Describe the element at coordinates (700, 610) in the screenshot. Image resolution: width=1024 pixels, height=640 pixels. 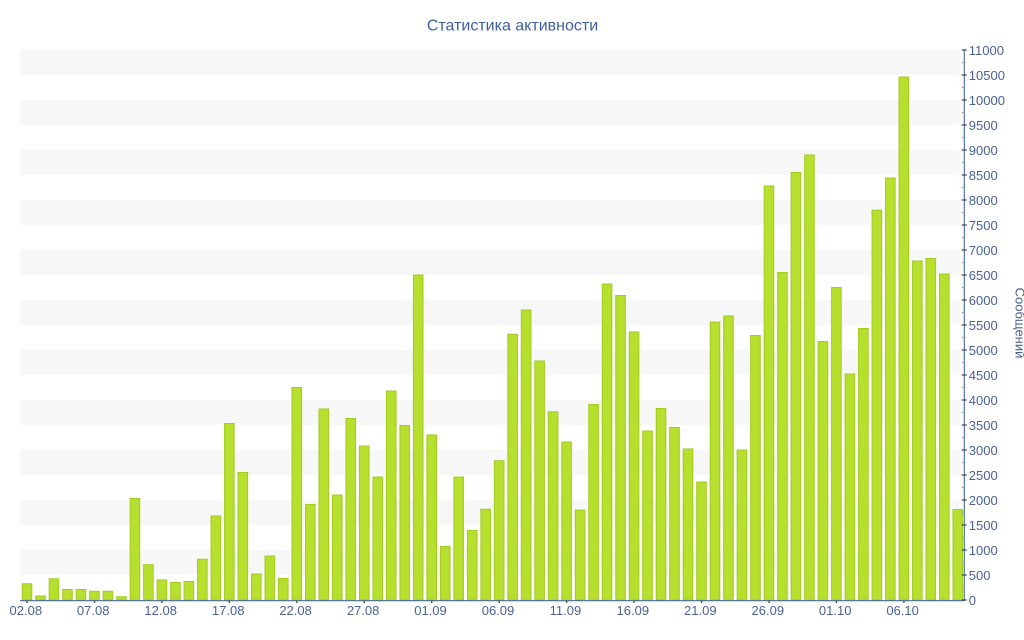
I see `svg-text: 21.09` at that location.